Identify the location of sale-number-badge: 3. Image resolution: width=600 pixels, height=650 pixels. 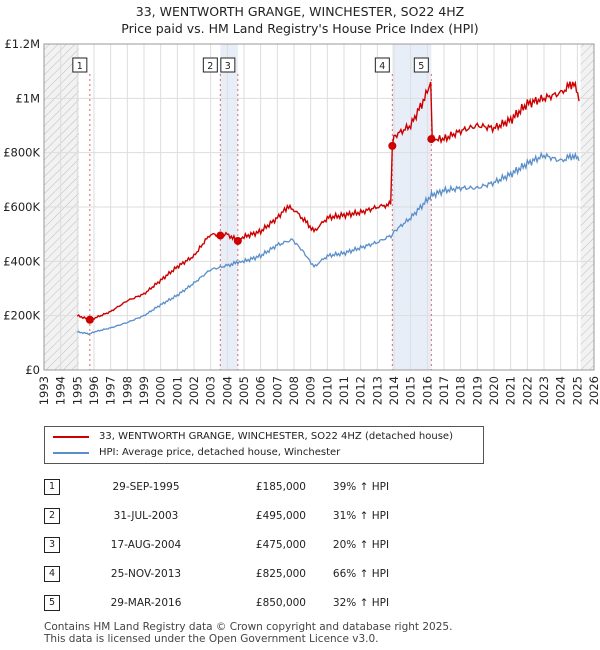
(52, 544).